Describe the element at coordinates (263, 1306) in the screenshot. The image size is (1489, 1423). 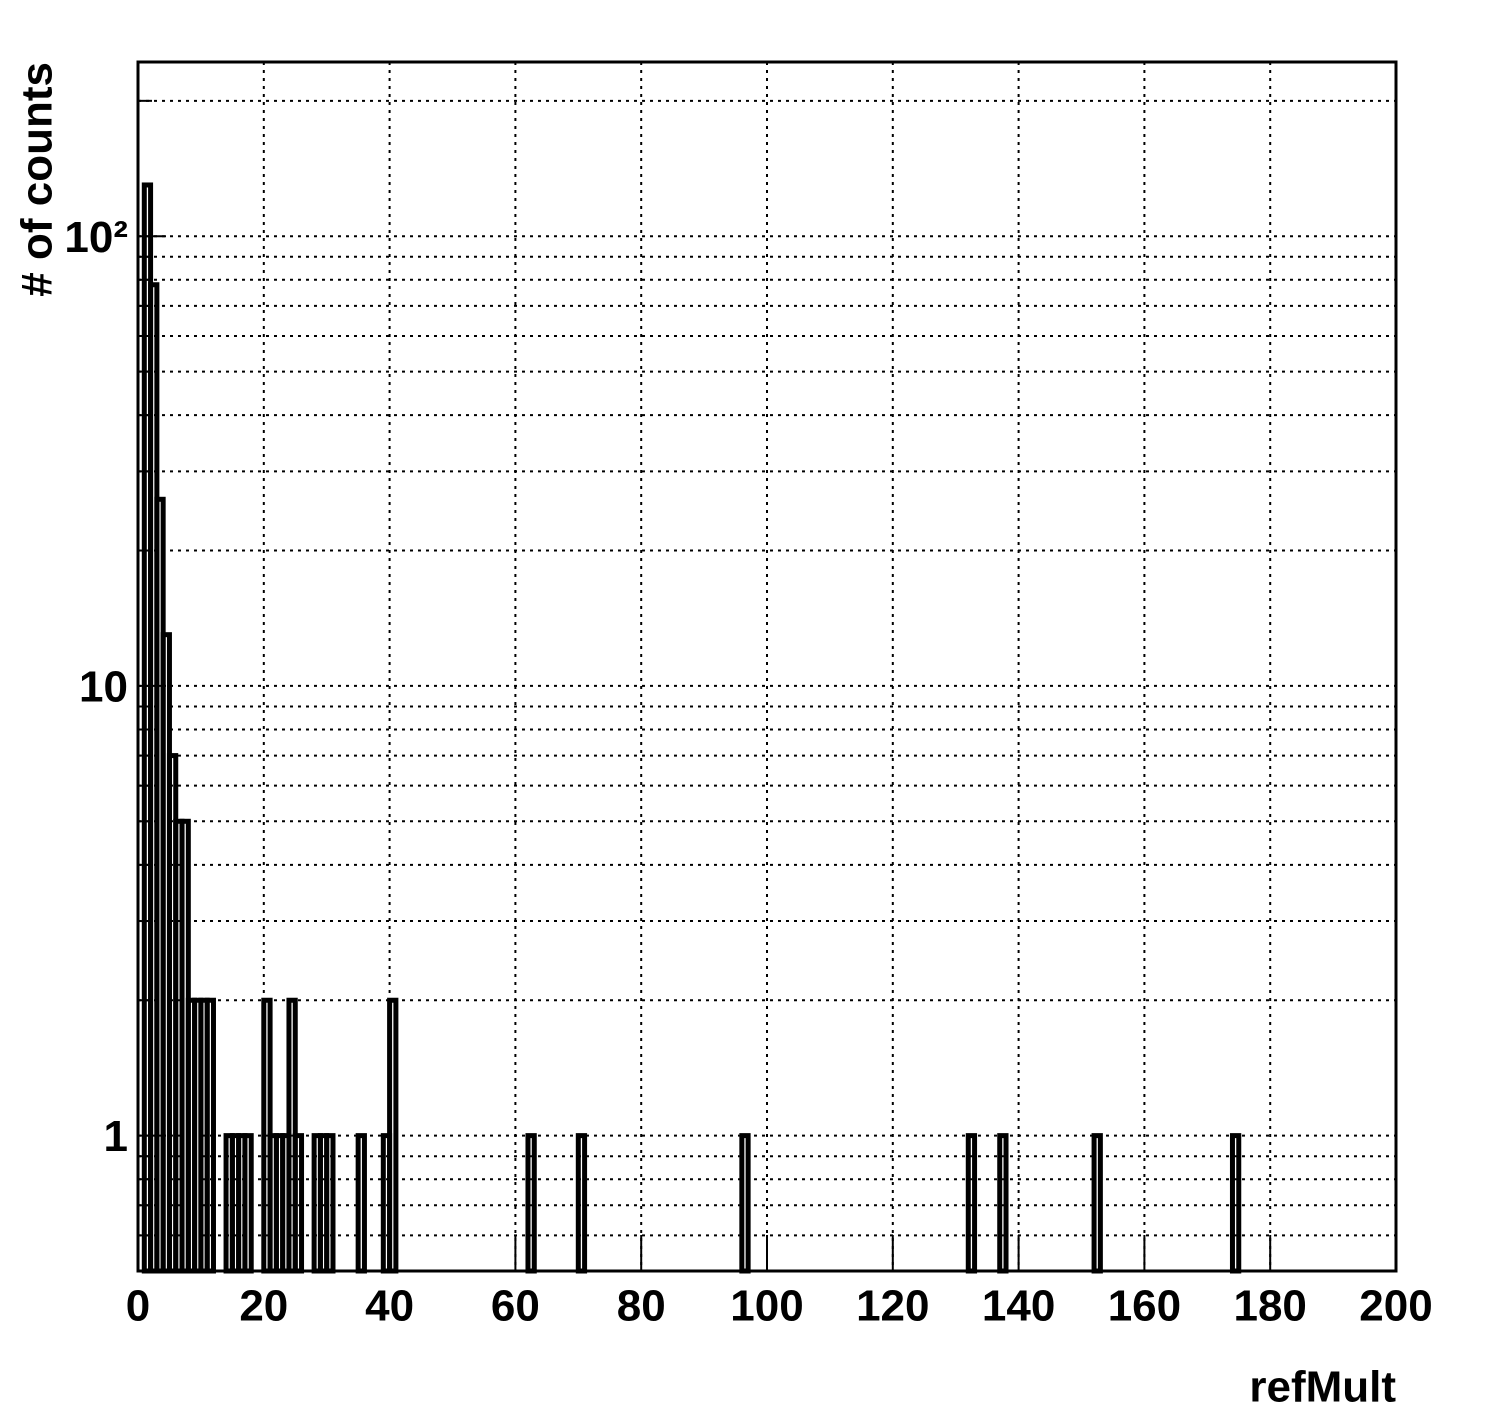
I see `x-tick-label: 20` at that location.